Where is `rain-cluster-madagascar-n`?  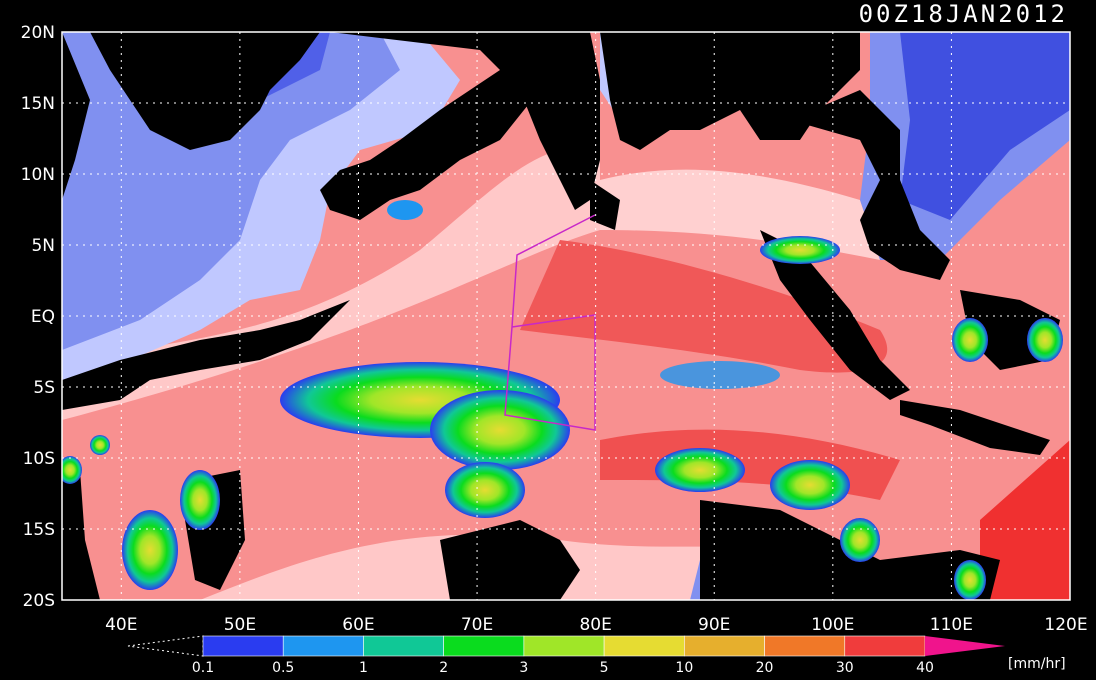
rain-cluster-madagascar-n is located at coordinates (200, 500).